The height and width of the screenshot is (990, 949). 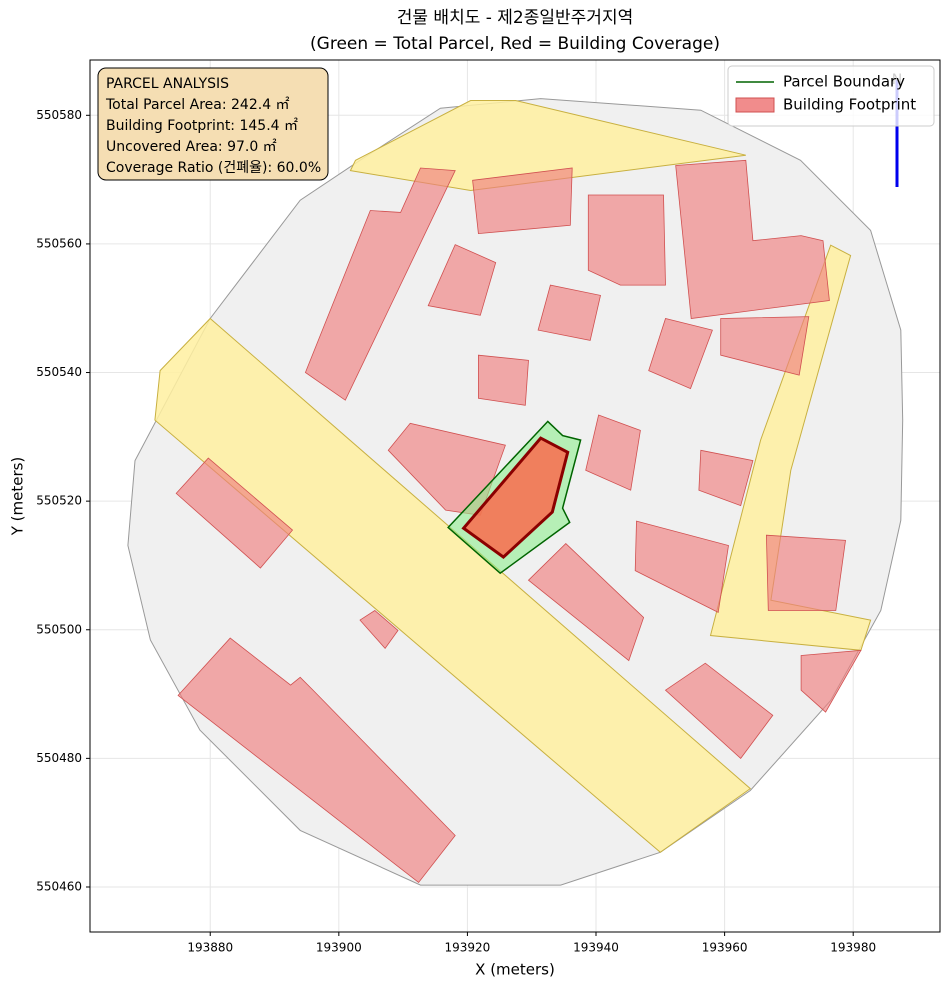 I want to click on annotation-line: PARCEL ANALYSIS, so click(x=167, y=84).